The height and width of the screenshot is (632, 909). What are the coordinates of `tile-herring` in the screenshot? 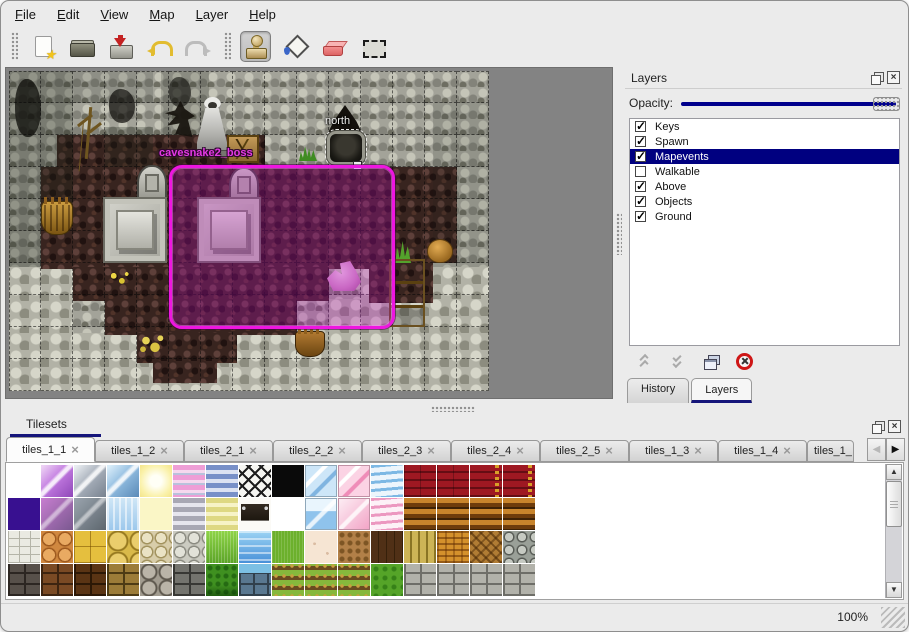 It's located at (486, 547).